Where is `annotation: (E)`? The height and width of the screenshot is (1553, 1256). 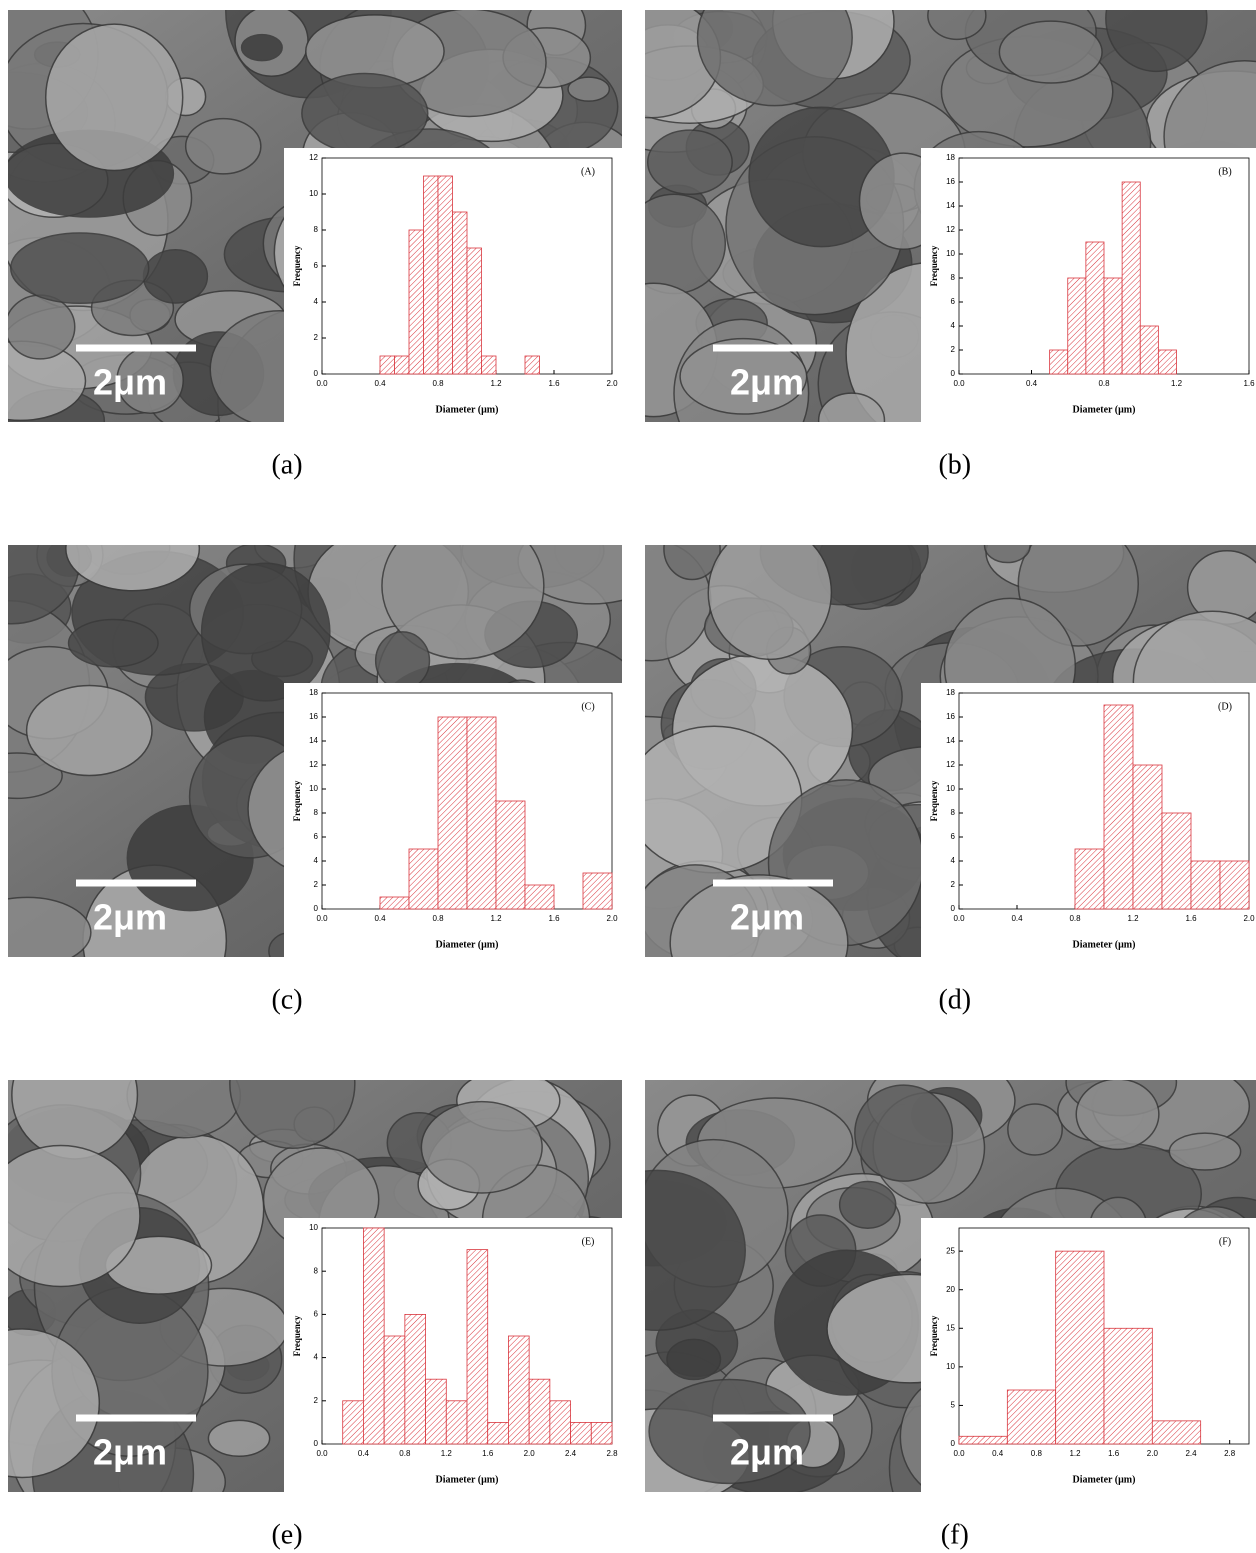
annotation: (E) is located at coordinates (588, 1241).